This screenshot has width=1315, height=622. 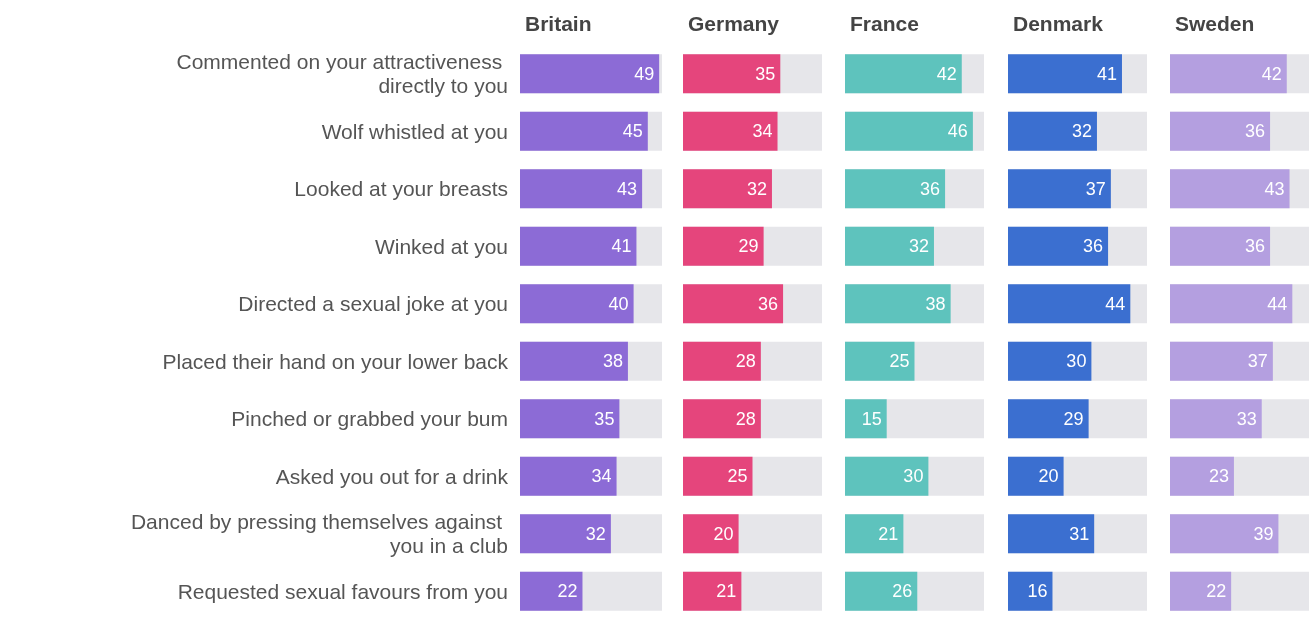 I want to click on chart-title: France, so click(x=884, y=23).